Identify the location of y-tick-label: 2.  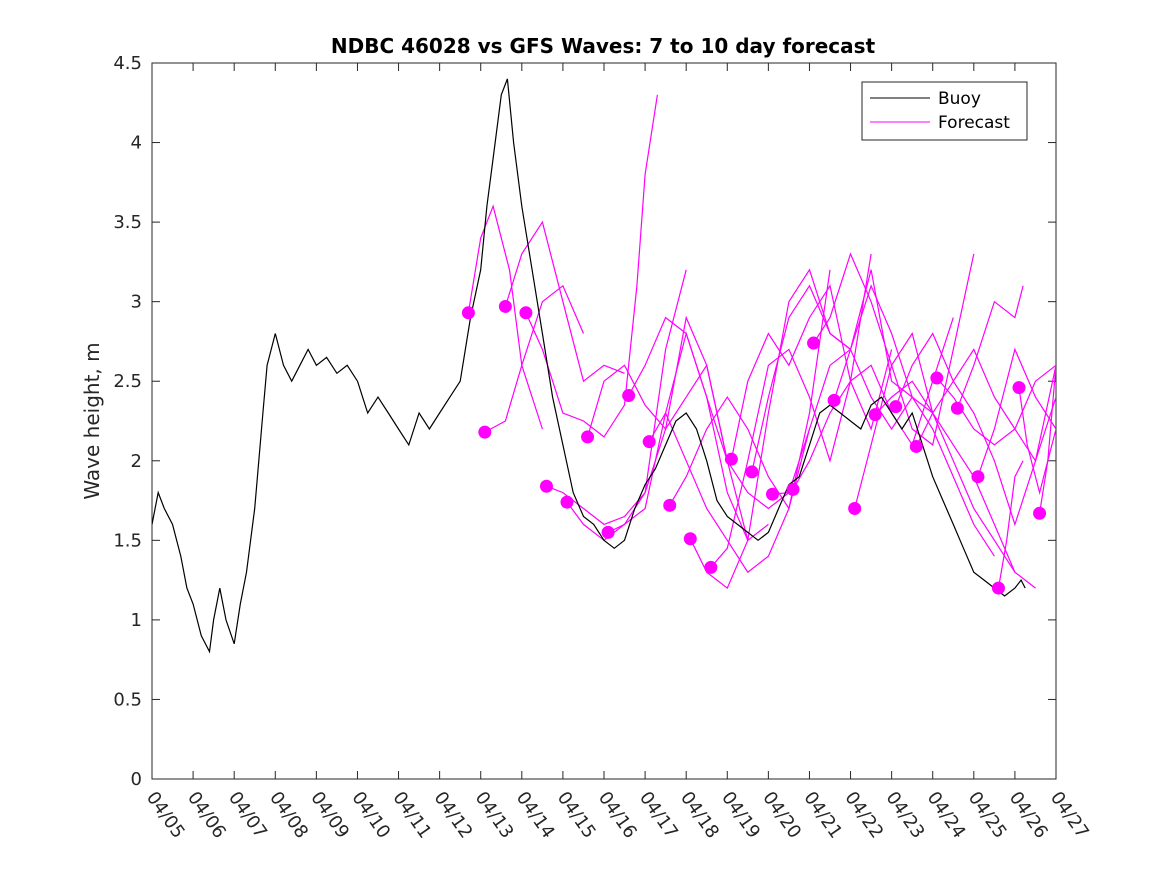
(136, 461).